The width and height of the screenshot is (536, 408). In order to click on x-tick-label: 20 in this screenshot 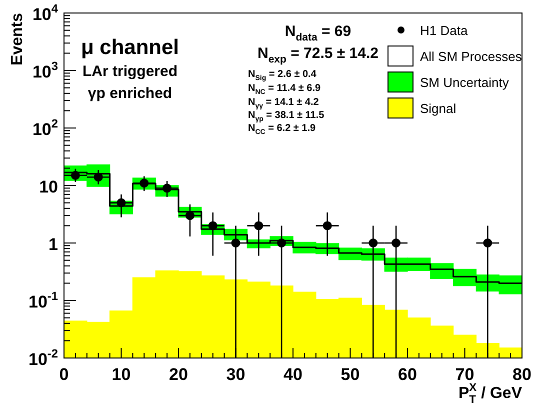, I will do `click(178, 374)`.